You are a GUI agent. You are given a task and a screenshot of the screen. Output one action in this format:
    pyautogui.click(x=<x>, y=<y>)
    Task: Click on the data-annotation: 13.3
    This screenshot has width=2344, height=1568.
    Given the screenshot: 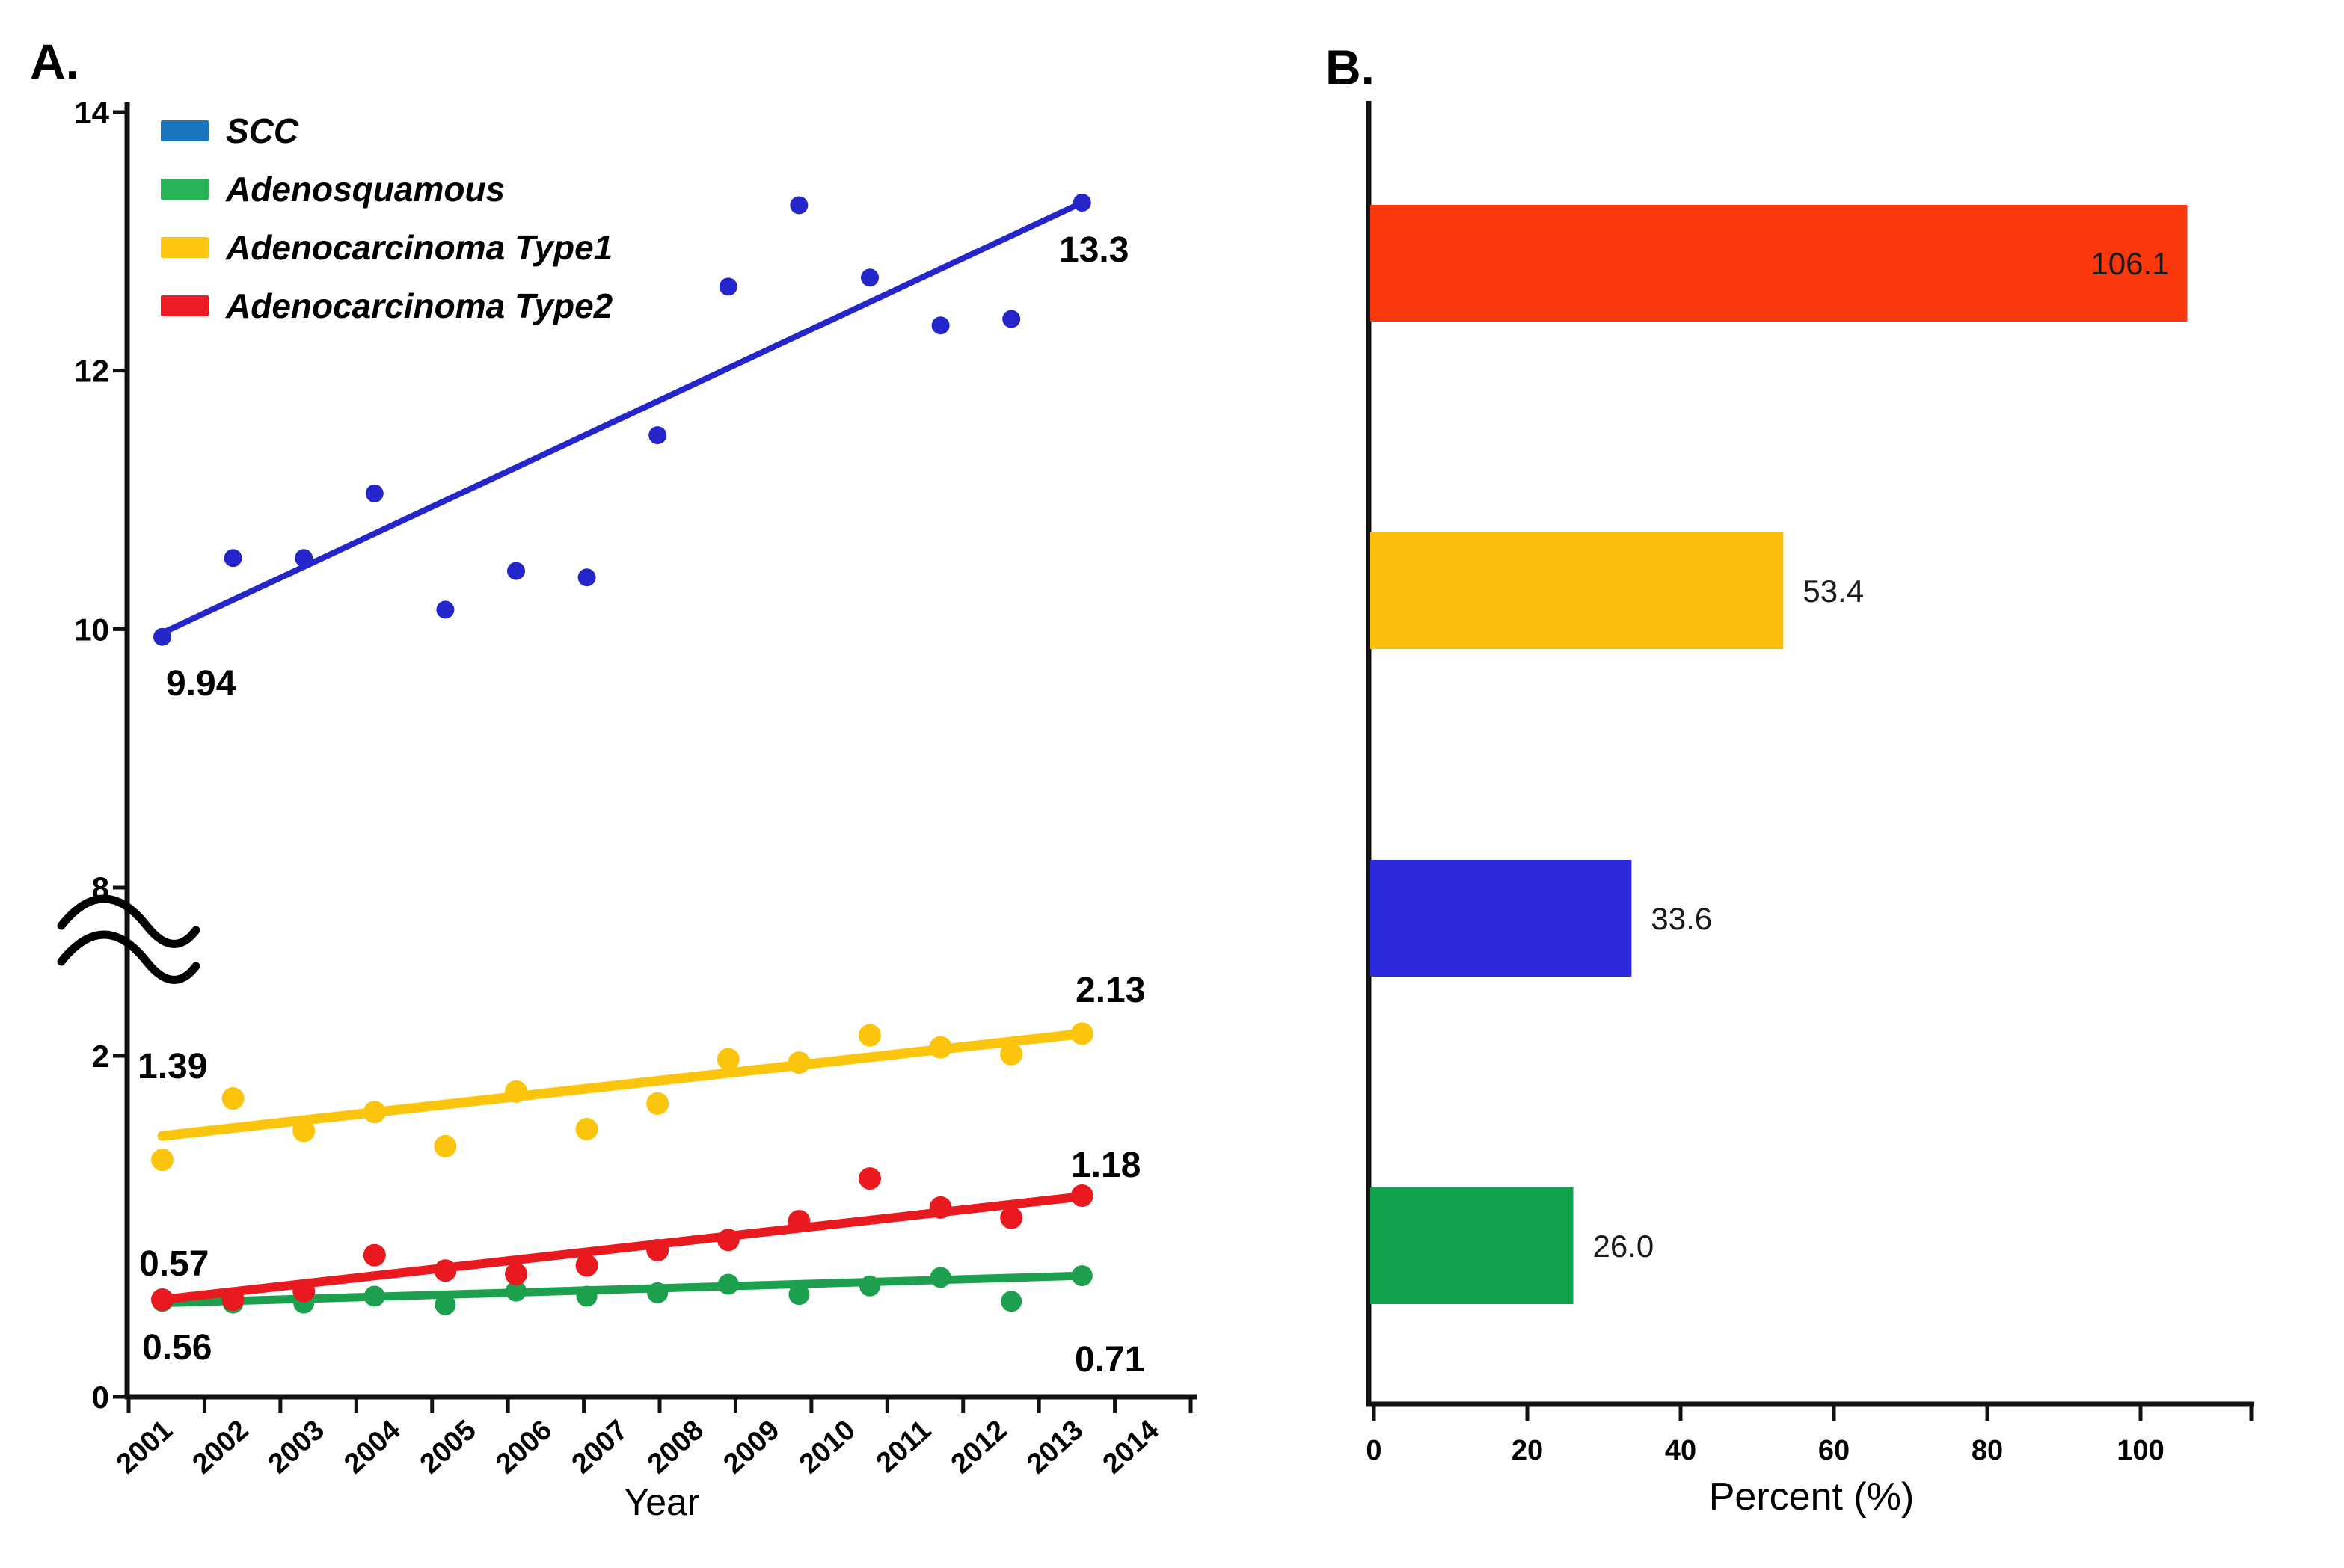 What is the action you would take?
    pyautogui.click(x=1094, y=250)
    